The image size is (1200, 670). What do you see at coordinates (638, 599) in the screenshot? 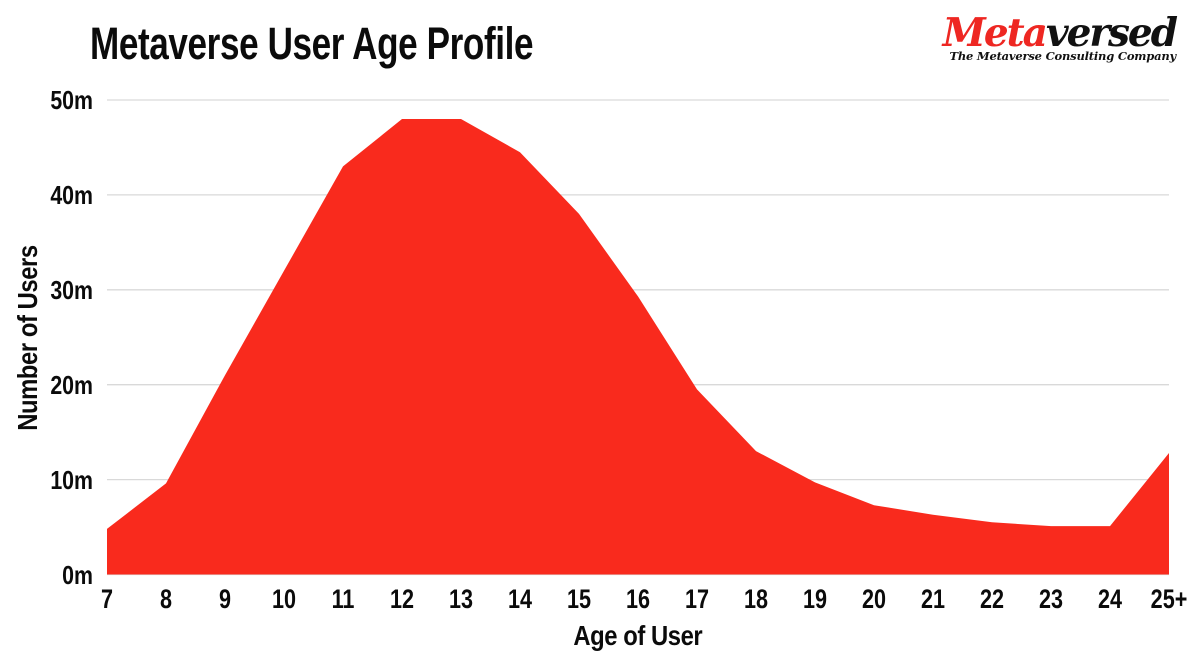
I see `x-tick-label: 16` at bounding box center [638, 599].